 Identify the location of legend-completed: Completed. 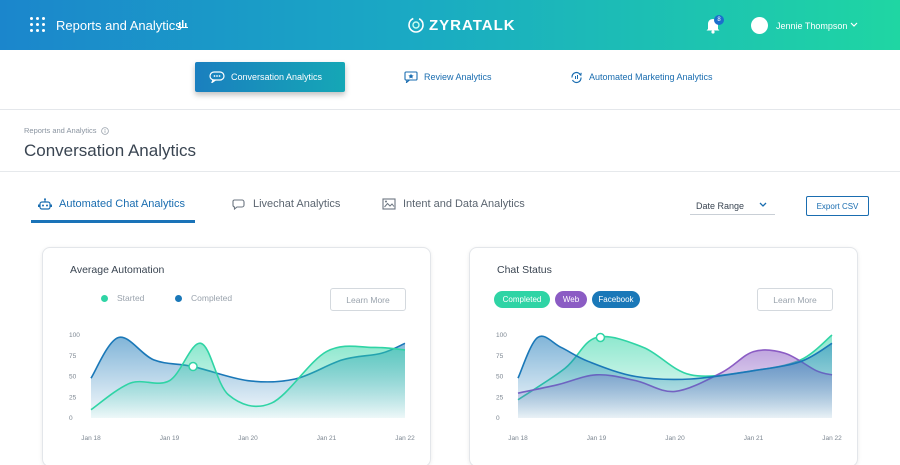
(203, 298).